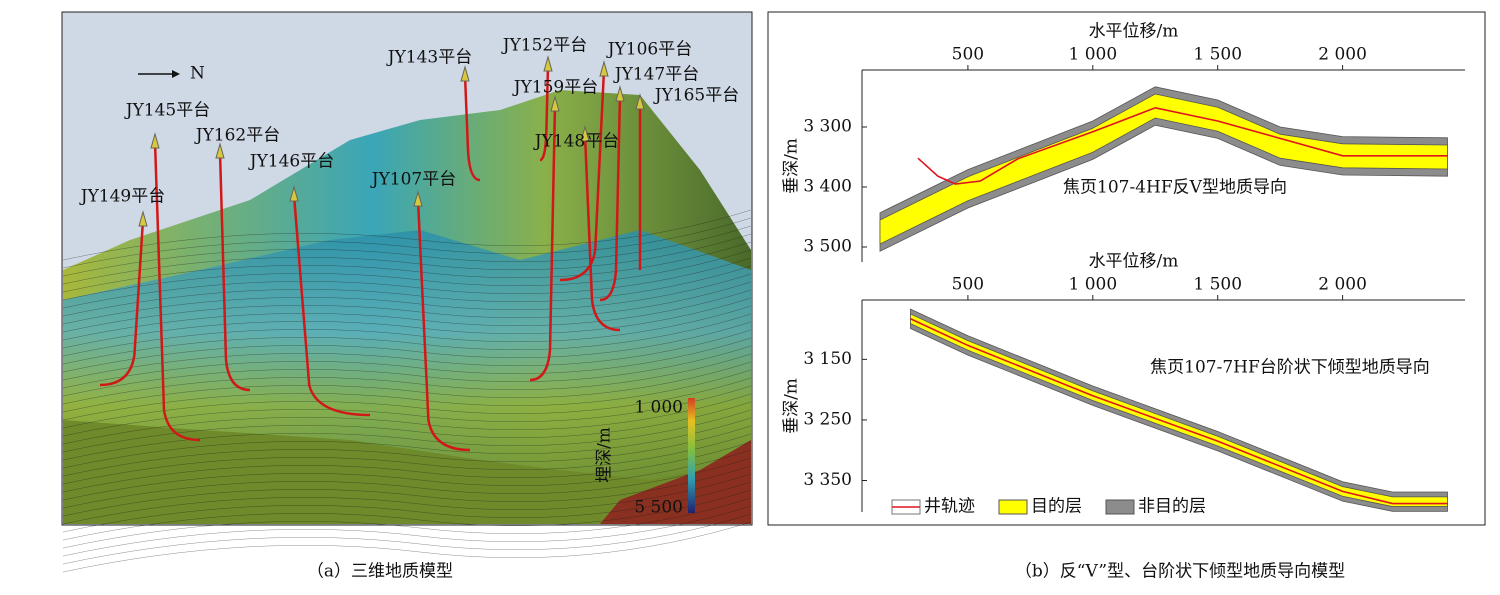  What do you see at coordinates (658, 508) in the screenshot?
I see `colorbar-tick: 5 500` at bounding box center [658, 508].